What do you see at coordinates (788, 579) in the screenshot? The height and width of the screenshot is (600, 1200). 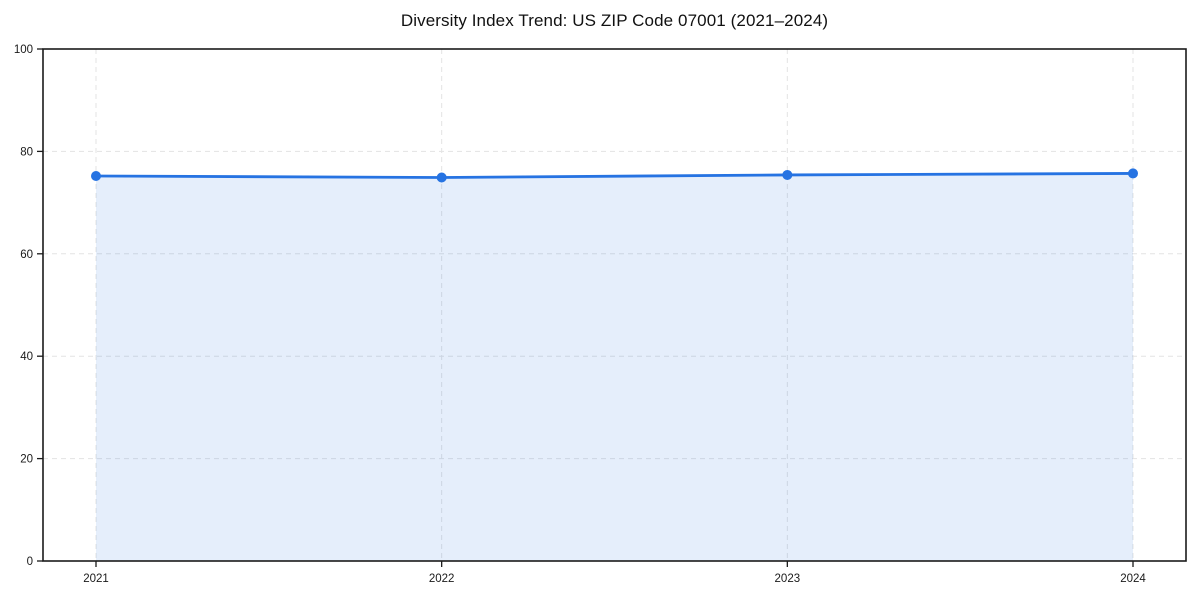 I see `x-axis-tick-label: 2023` at bounding box center [788, 579].